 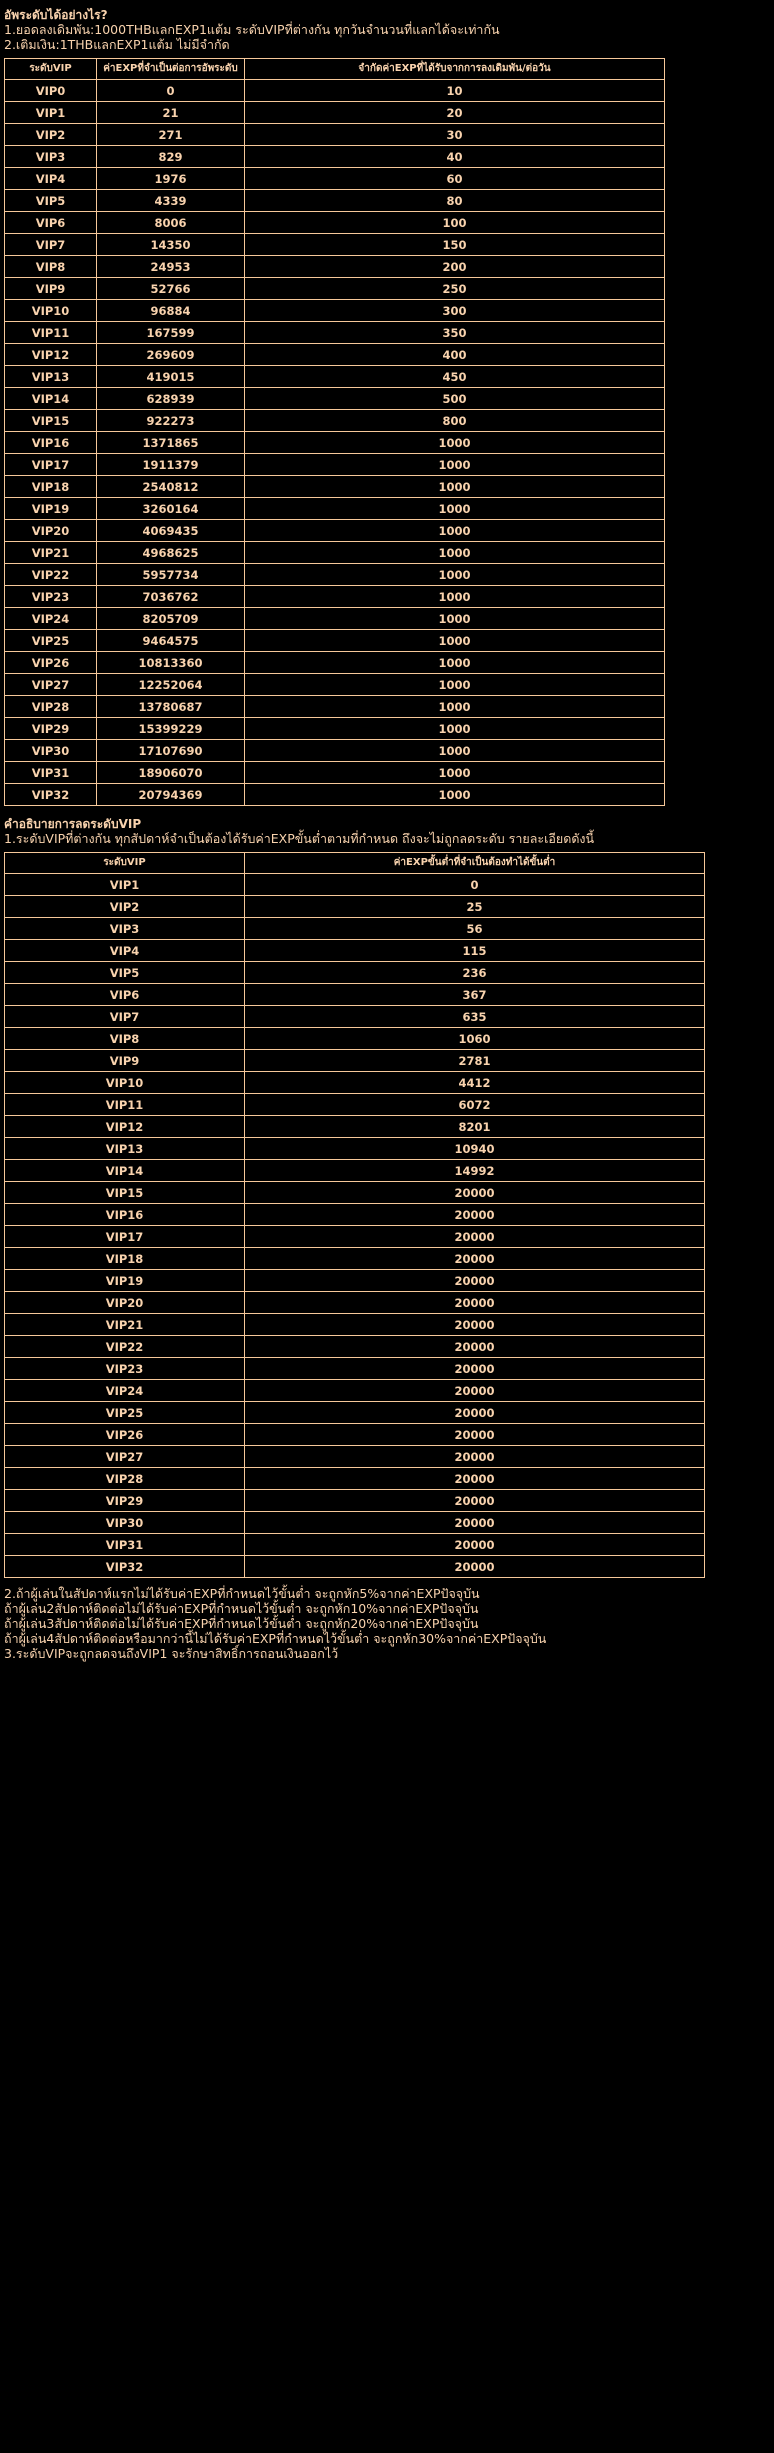 What do you see at coordinates (454, 420) in the screenshot?
I see `exp-cell-2: 800` at bounding box center [454, 420].